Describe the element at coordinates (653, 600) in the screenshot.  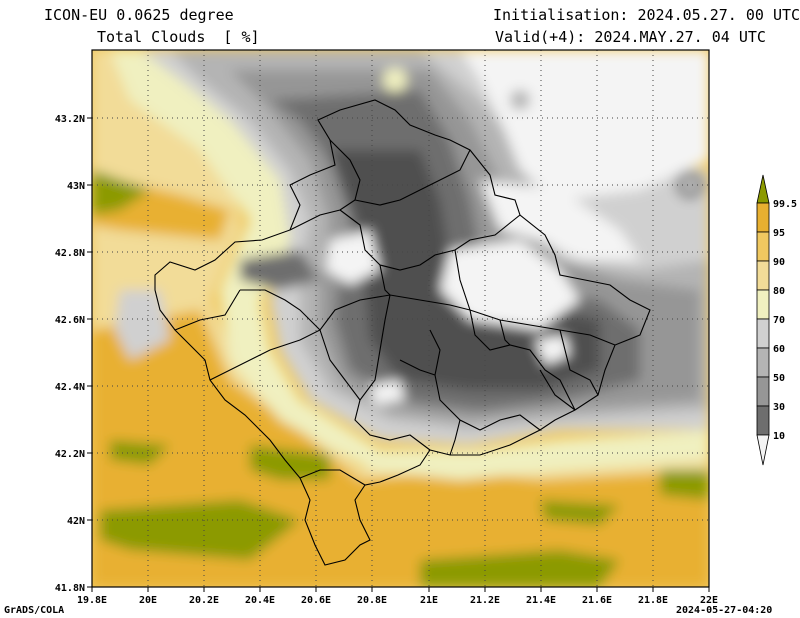
I see `lon-tick-label: 21.8E` at that location.